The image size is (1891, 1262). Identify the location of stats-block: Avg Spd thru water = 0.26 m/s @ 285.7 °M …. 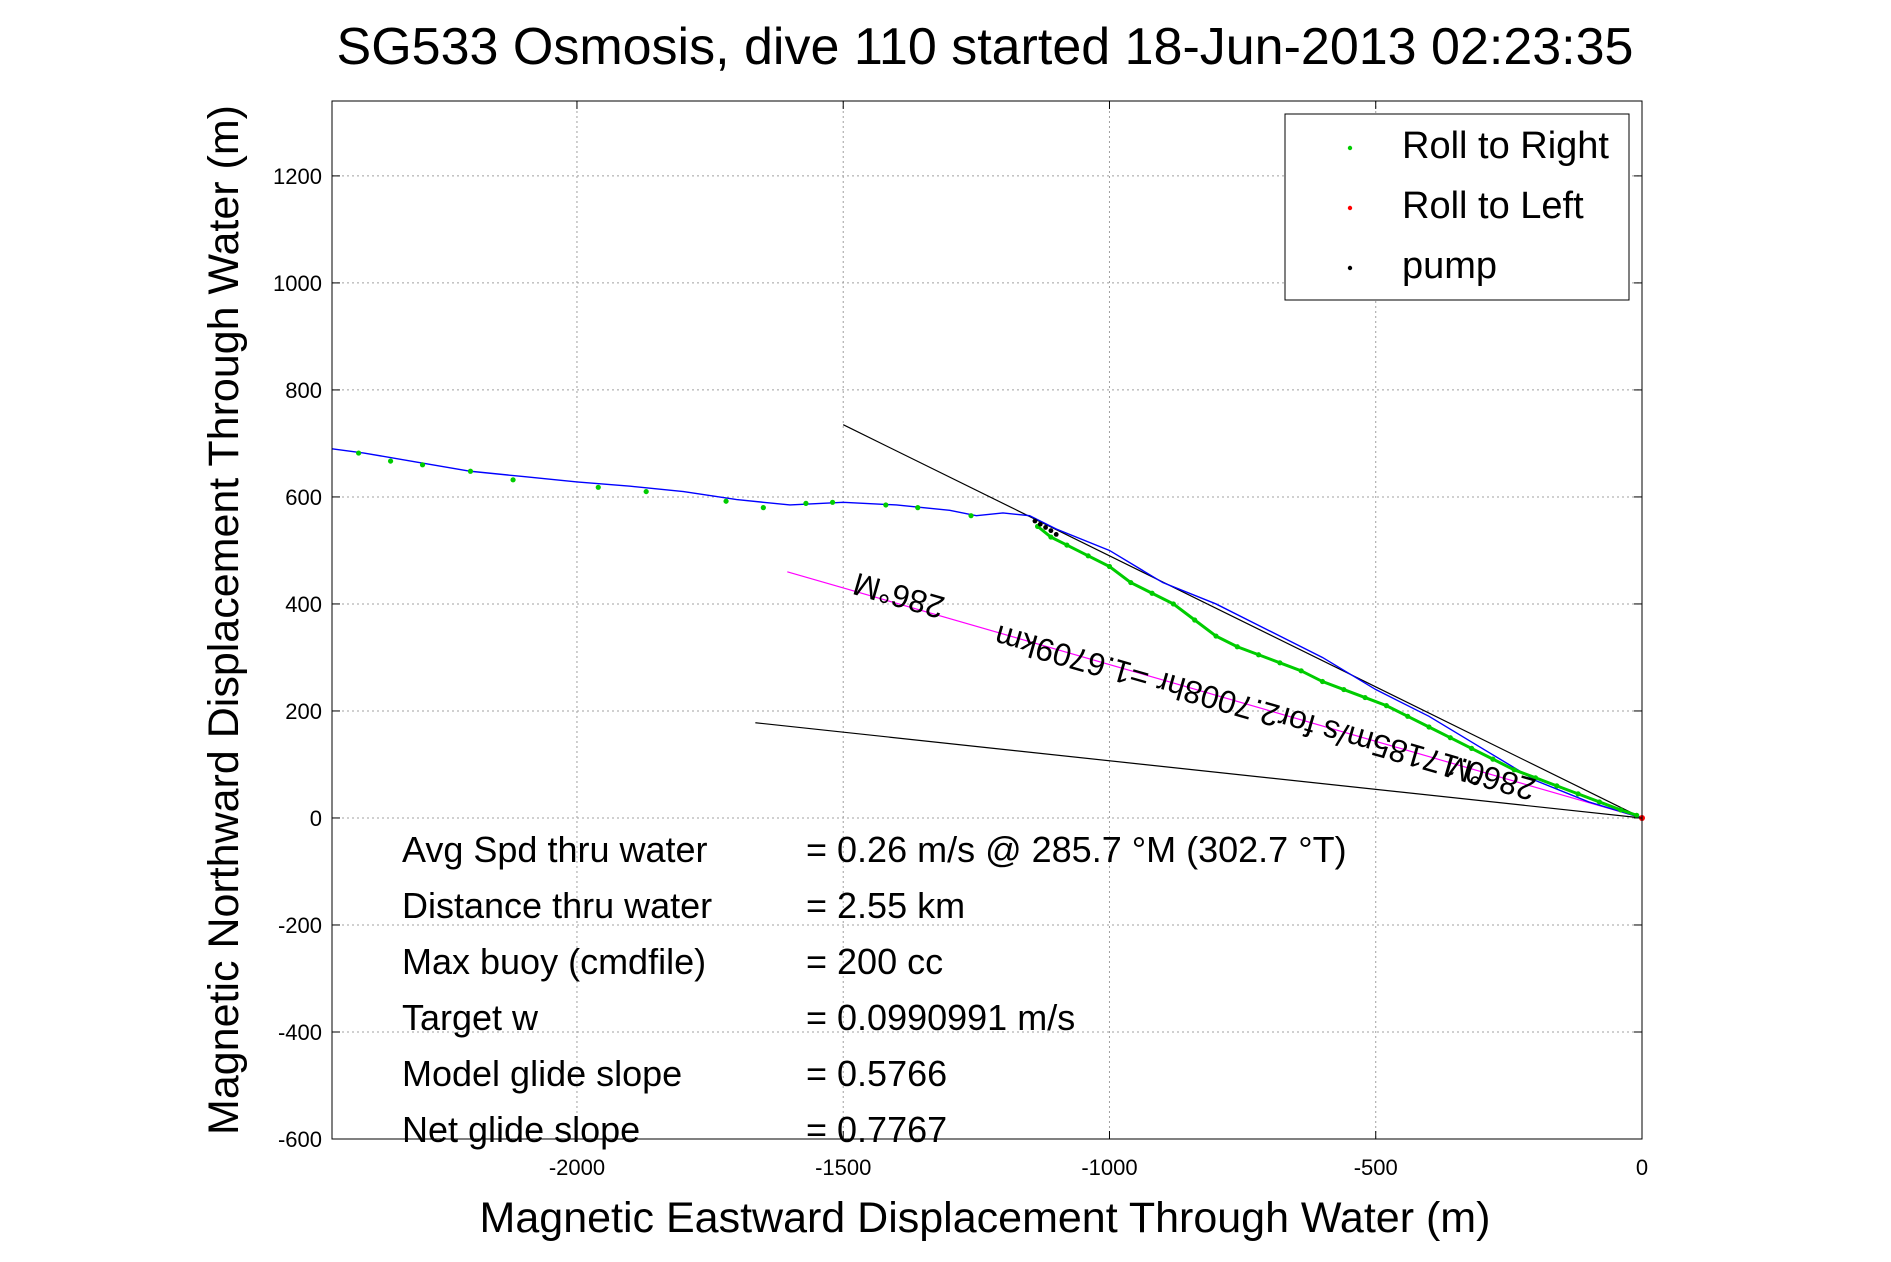
(874, 989).